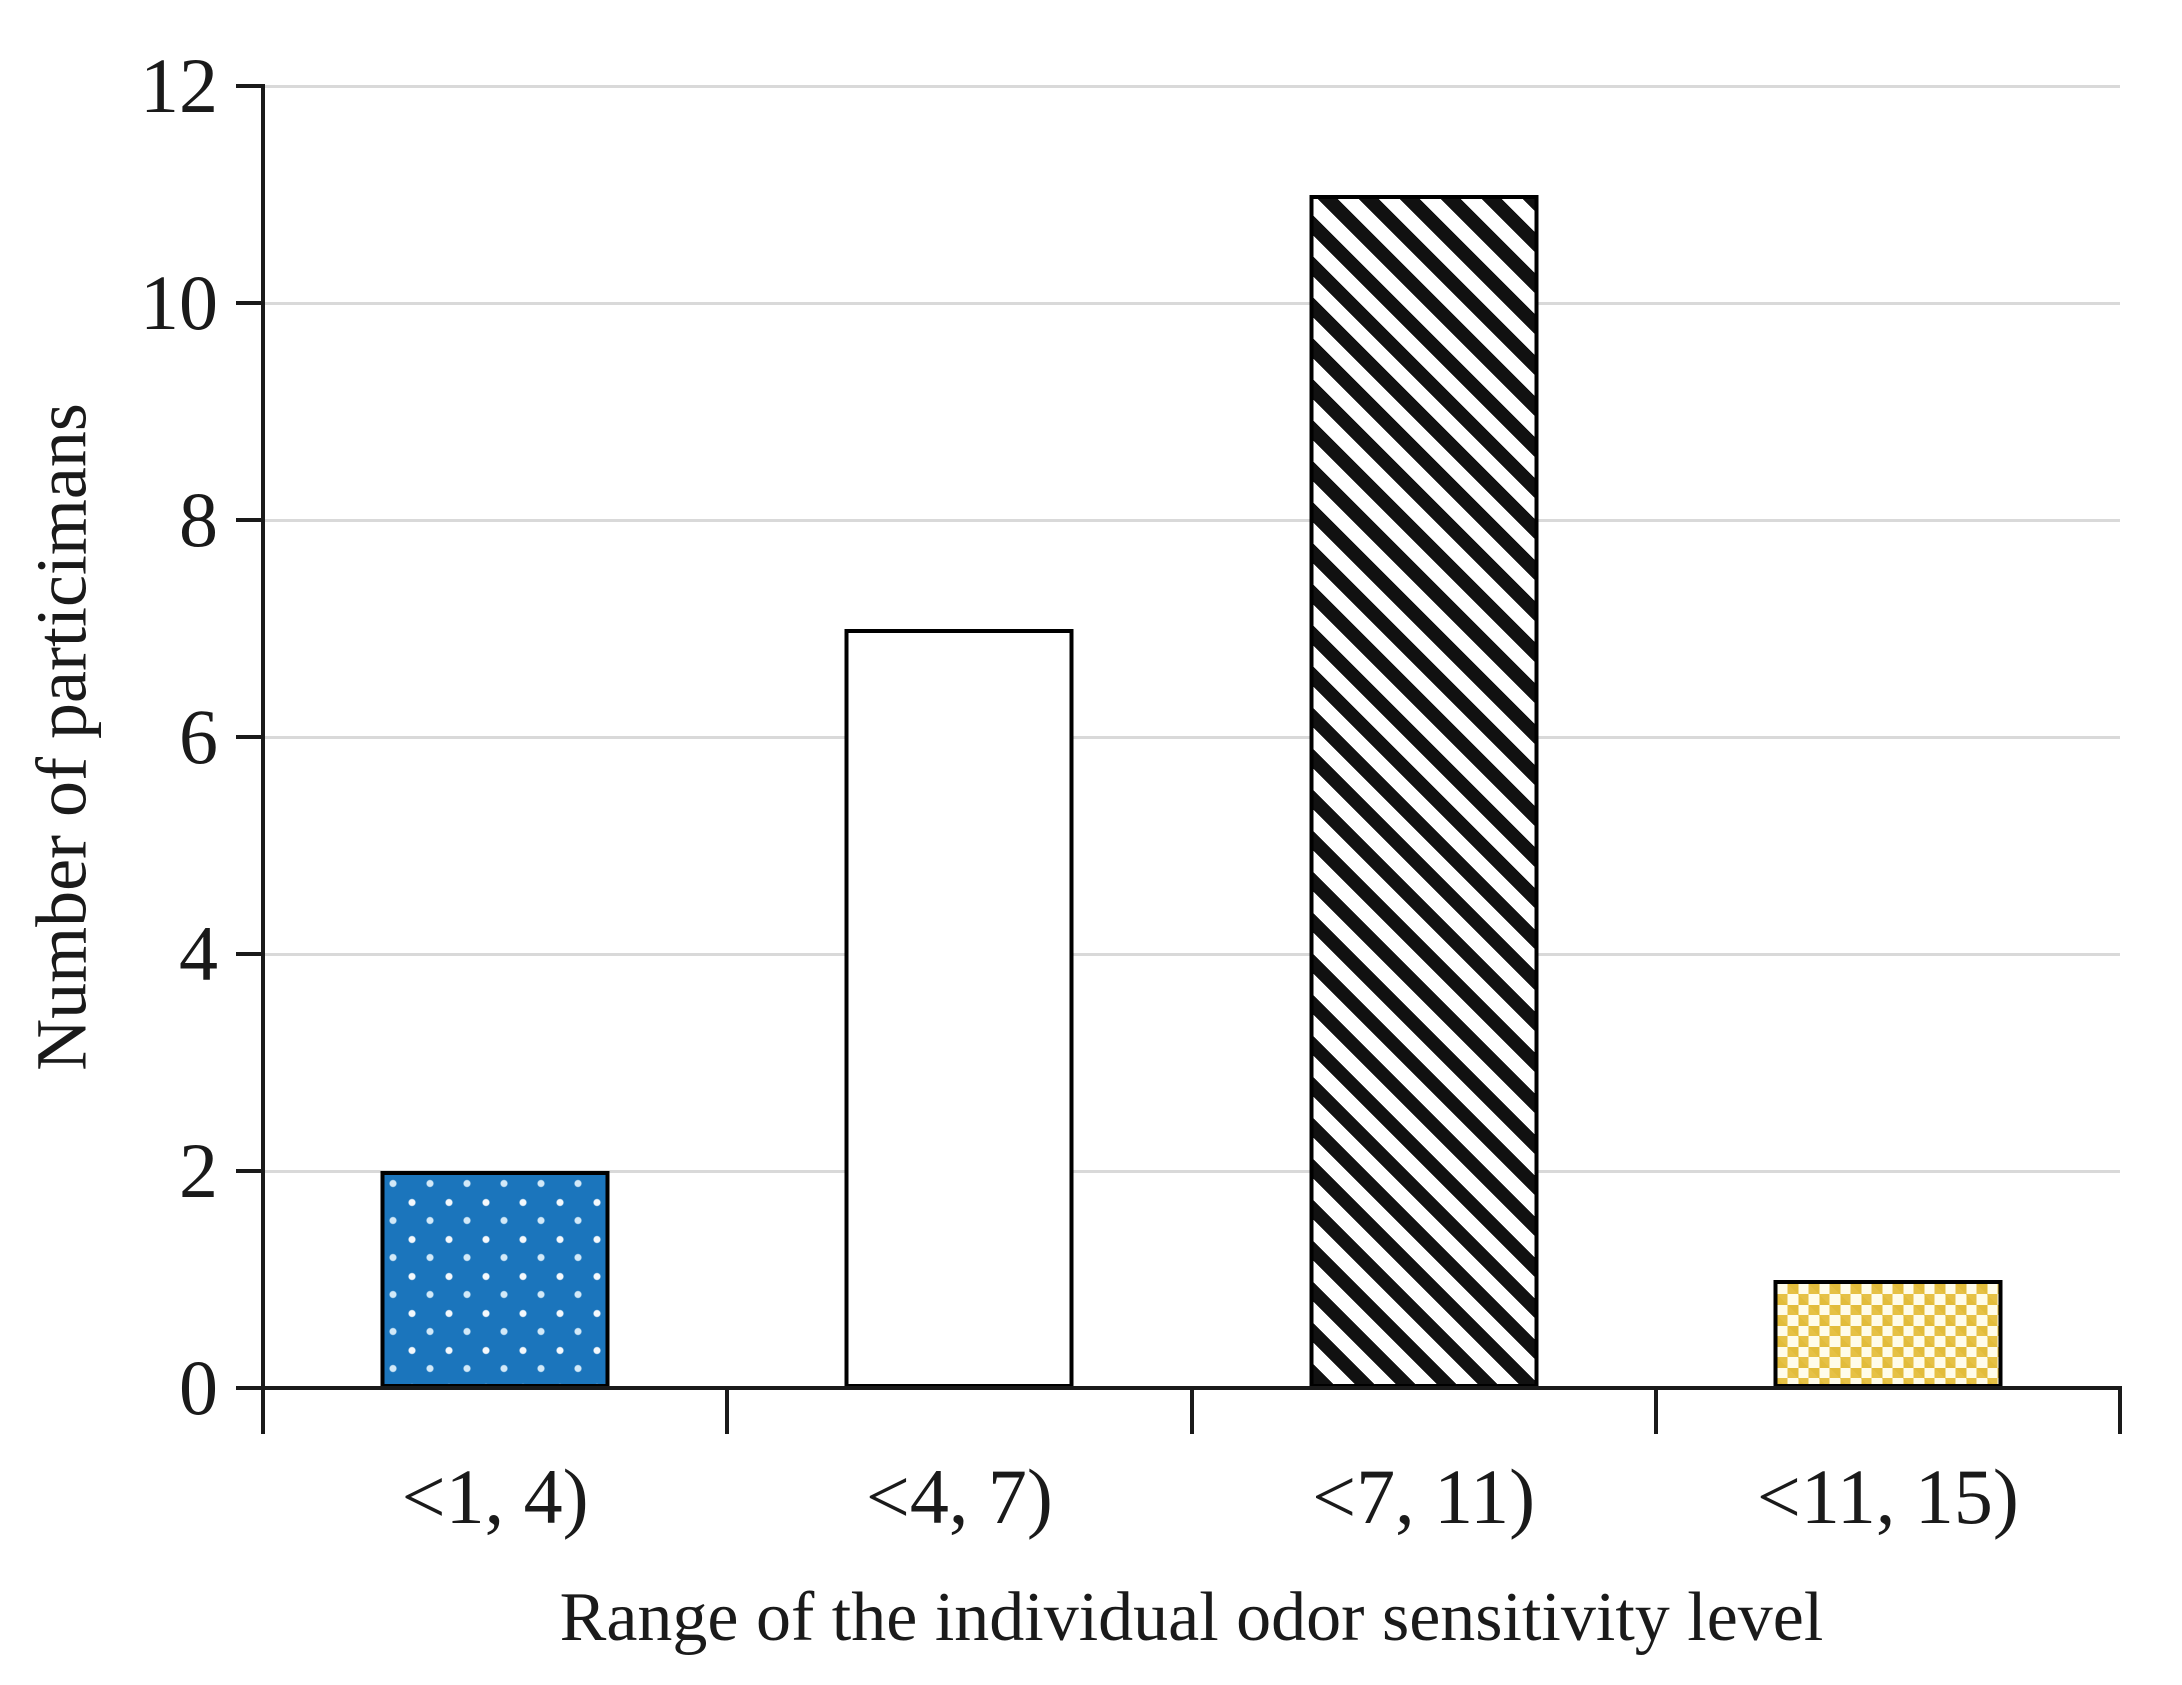  I want to click on y-tick-label: 12, so click(179, 85).